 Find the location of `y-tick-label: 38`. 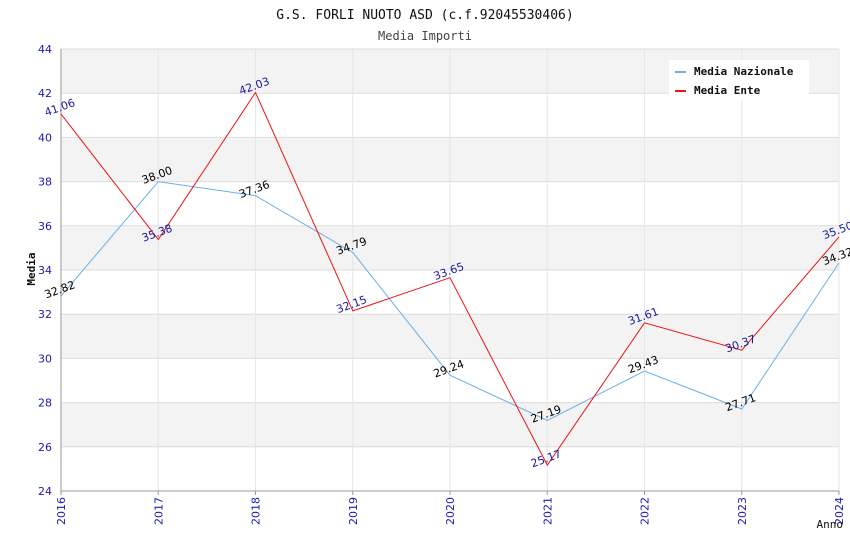

y-tick-label: 38 is located at coordinates (45, 182).